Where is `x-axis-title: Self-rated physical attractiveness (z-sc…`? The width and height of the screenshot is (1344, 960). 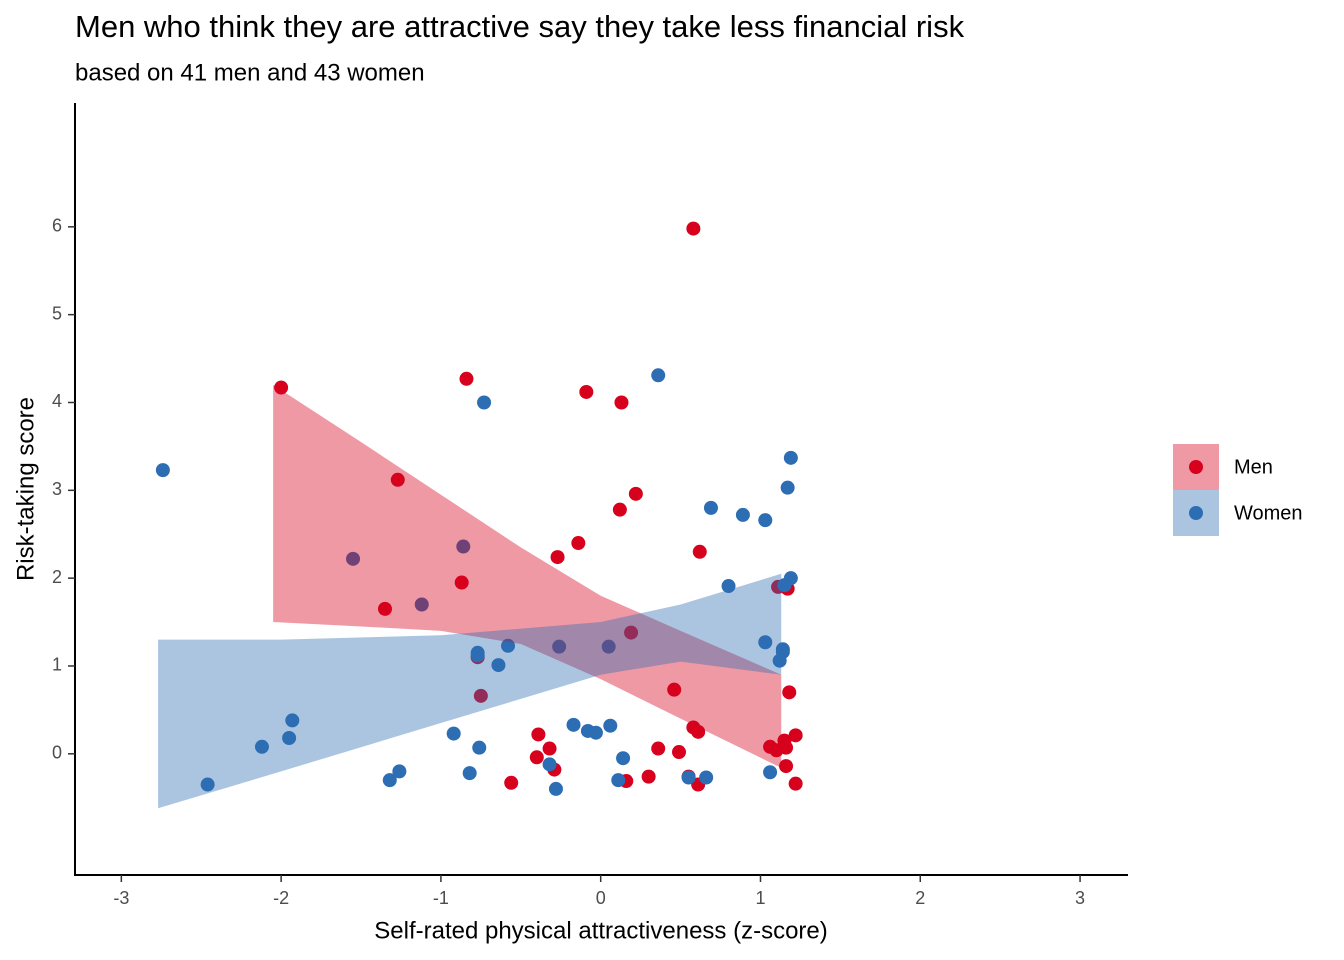
x-axis-title: Self-rated physical attractiveness (z-sc… is located at coordinates (601, 930).